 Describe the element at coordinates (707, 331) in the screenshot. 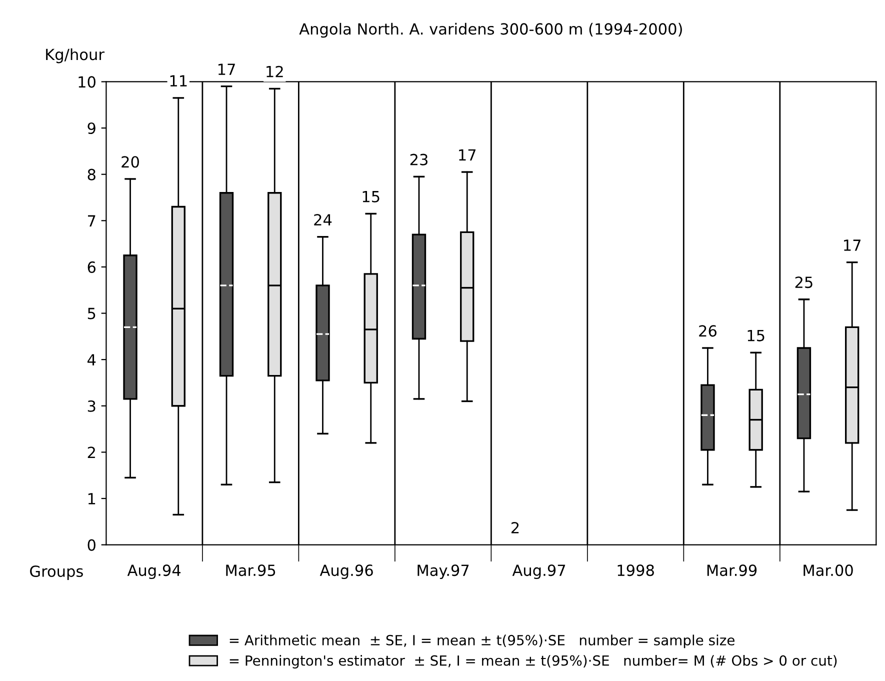

I see `text: 26` at that location.